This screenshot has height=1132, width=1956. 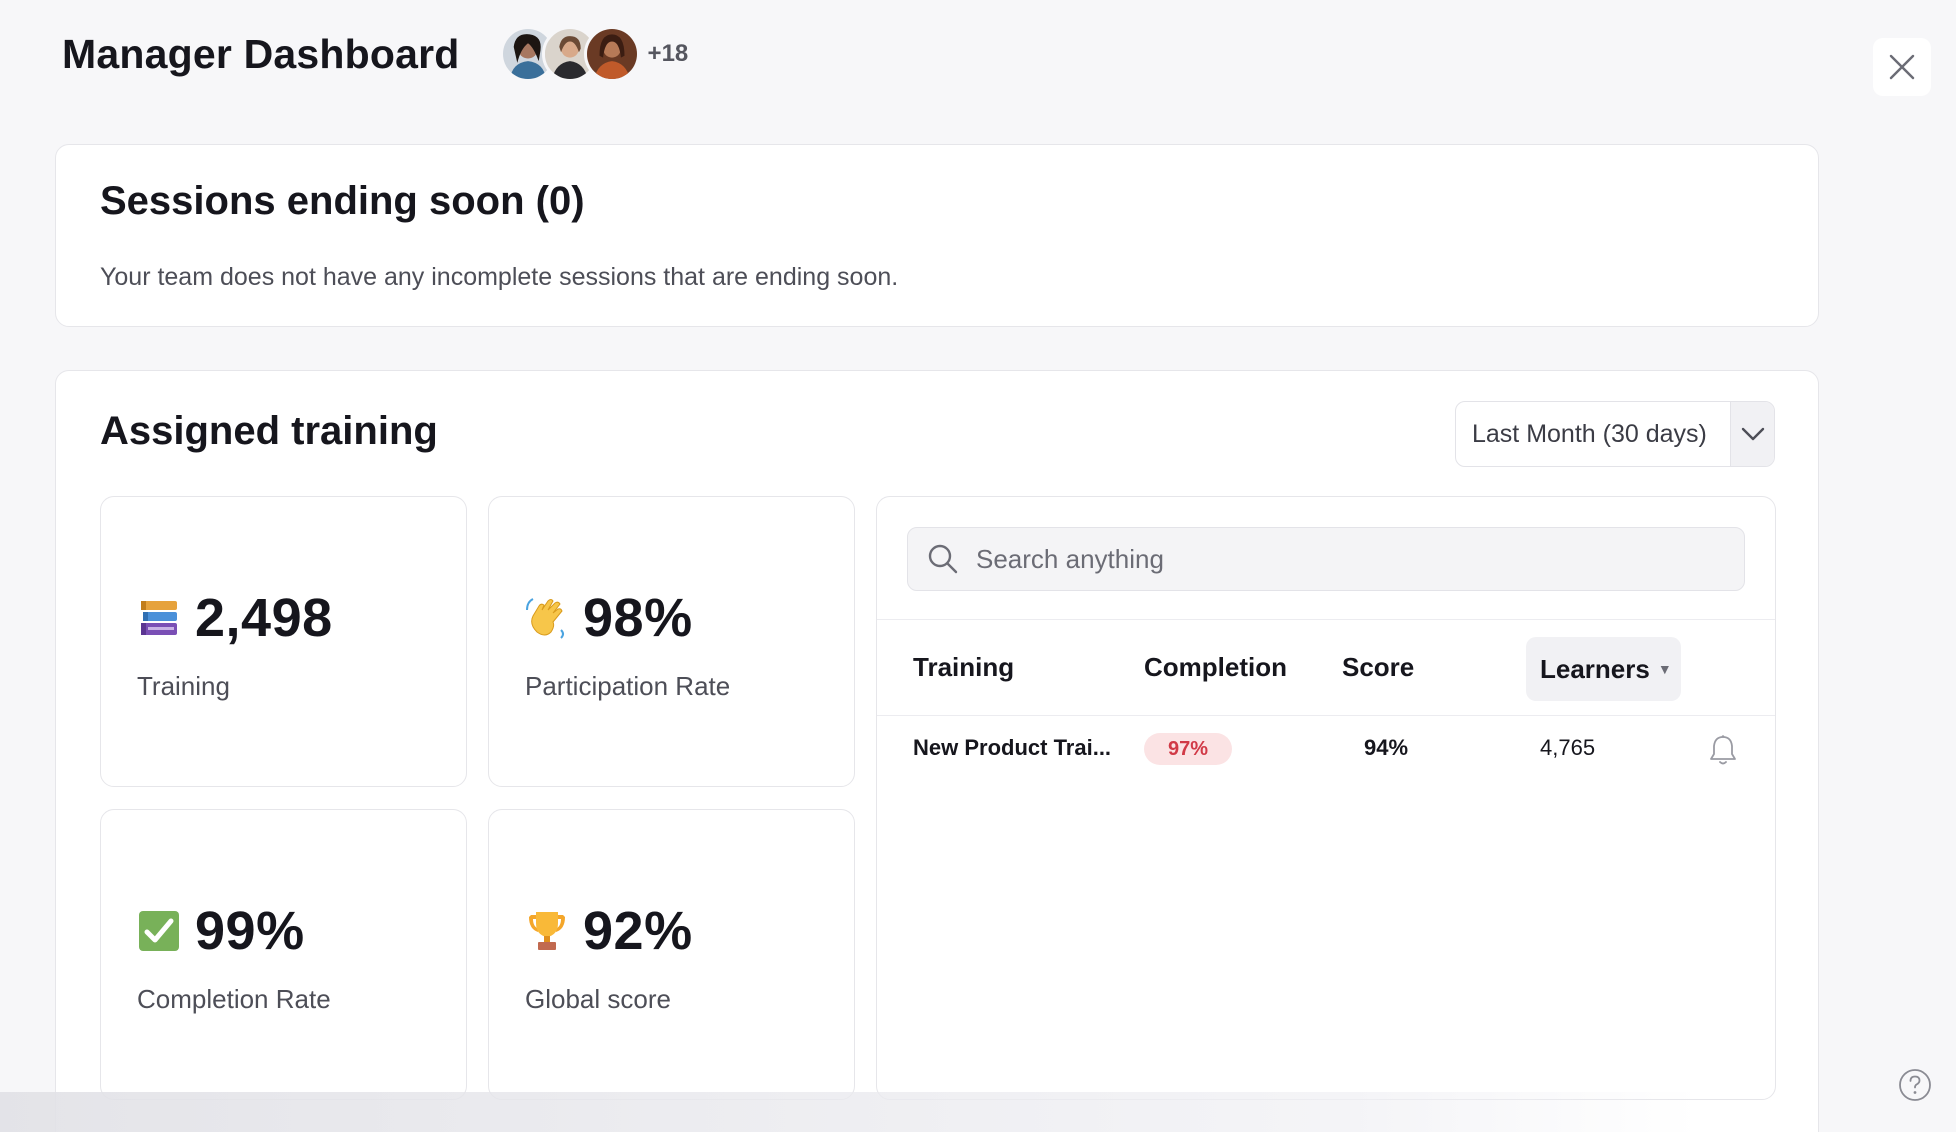 I want to click on team-avatars: +18, so click(x=594, y=54).